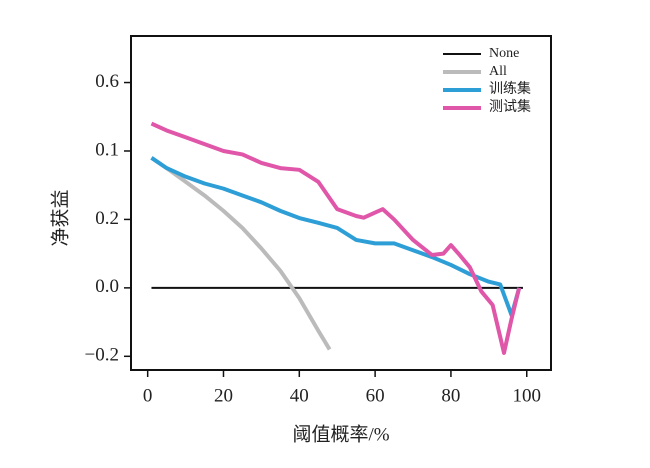  What do you see at coordinates (241, 253) in the screenshot?
I see `series-line` at bounding box center [241, 253].